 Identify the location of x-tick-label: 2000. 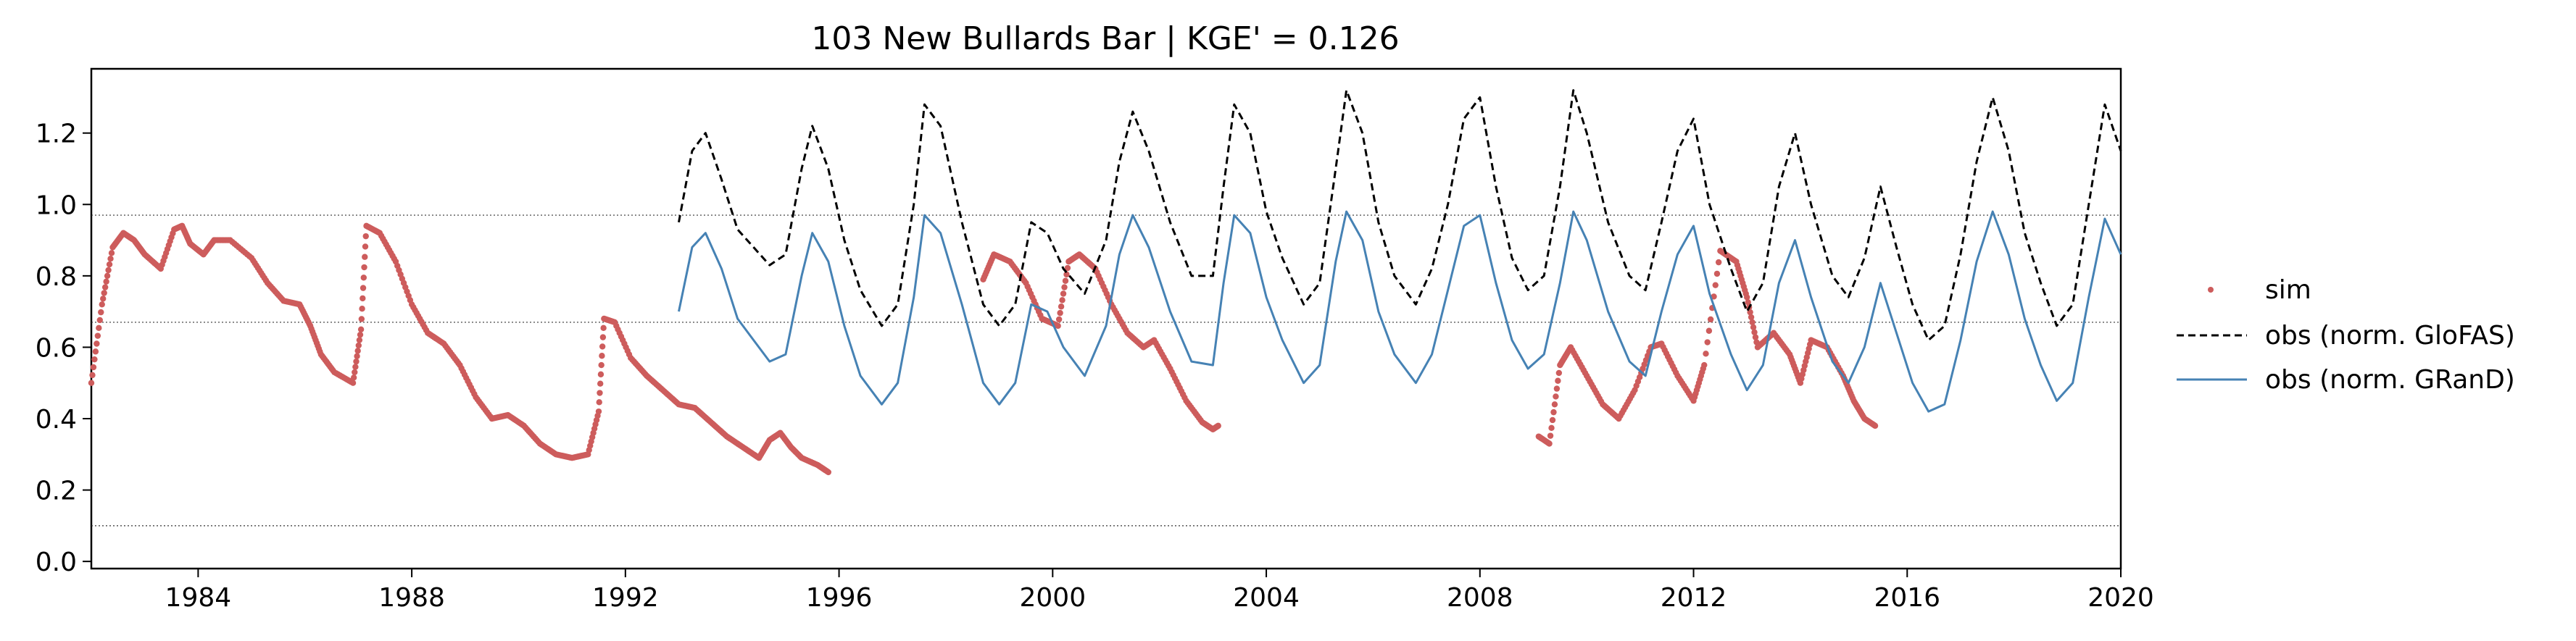
(1053, 598).